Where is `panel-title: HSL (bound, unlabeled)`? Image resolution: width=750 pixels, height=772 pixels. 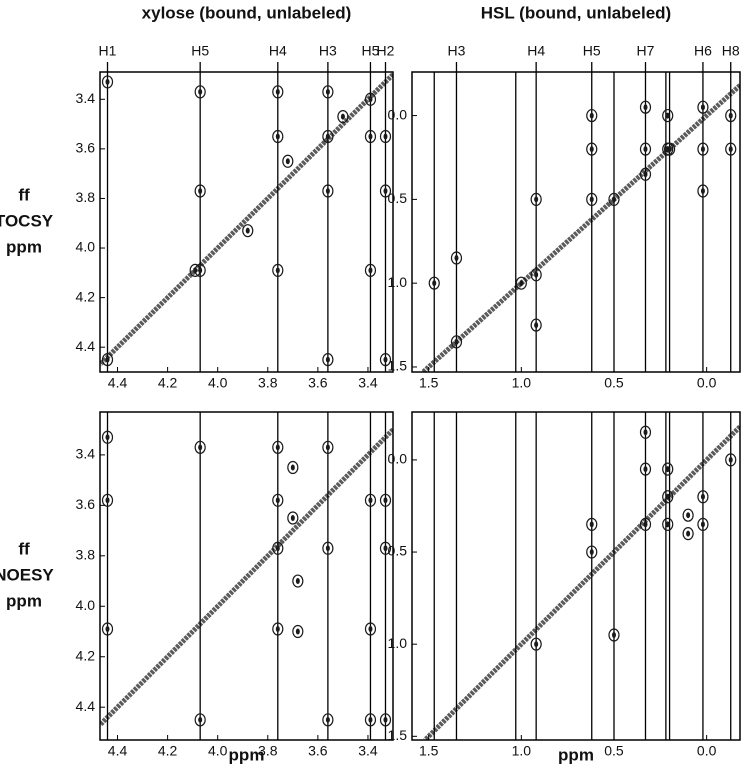 panel-title: HSL (bound, unlabeled) is located at coordinates (576, 12).